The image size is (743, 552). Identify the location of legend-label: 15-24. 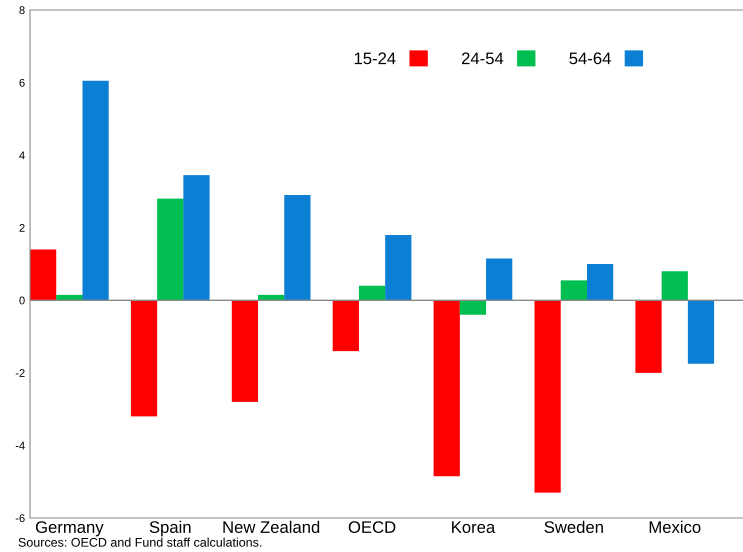
(375, 58).